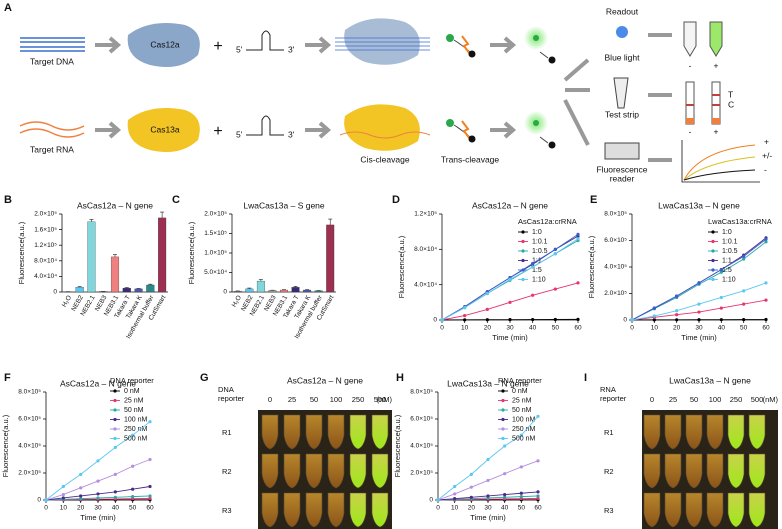  Describe the element at coordinates (45, 229) in the screenshot. I see `y-tick-label: 1.6×10⁵` at that location.